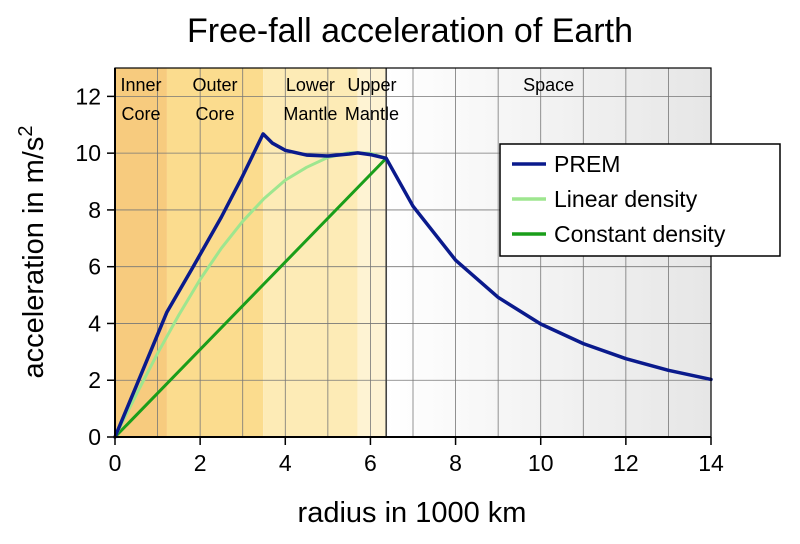 The height and width of the screenshot is (544, 800). Describe the element at coordinates (34, 258) in the screenshot. I see `y-axis-label-text: acceleration in m/s` at that location.